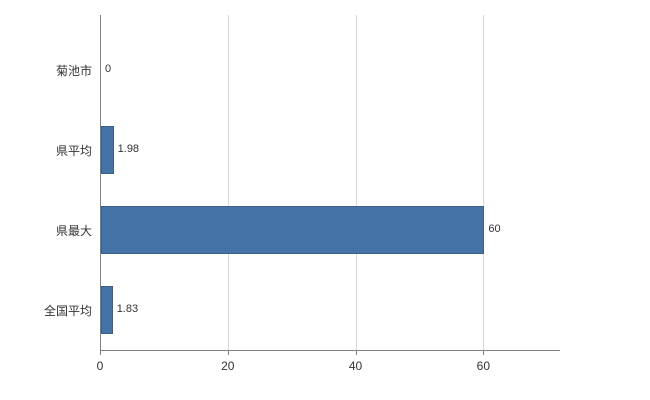 This screenshot has width=650, height=400. Describe the element at coordinates (100, 366) in the screenshot. I see `x-axis-tick-label: 0` at that location.